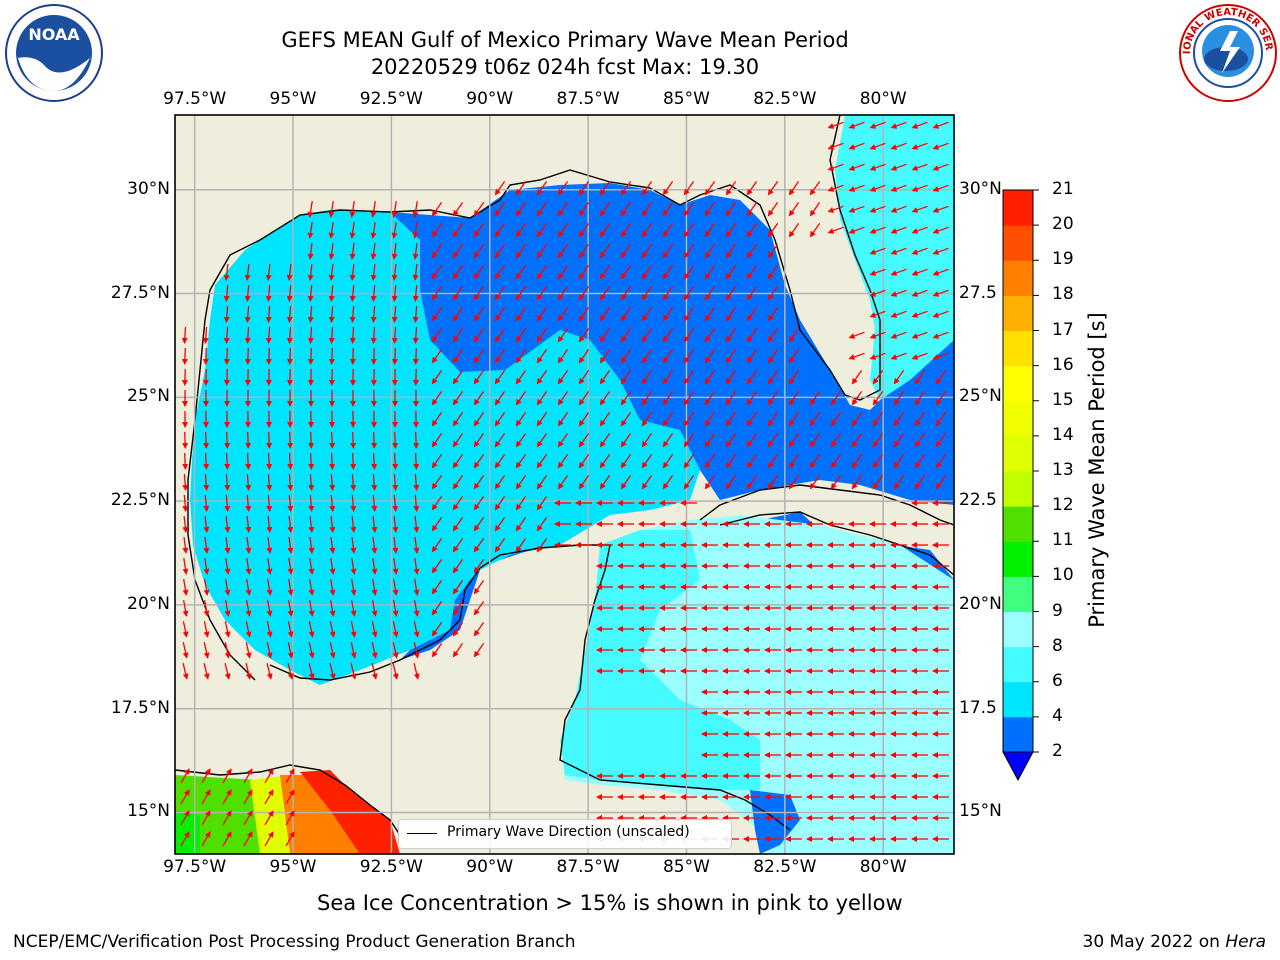 The image size is (1280, 960). What do you see at coordinates (195, 99) in the screenshot?
I see `longitude-label-top: 97.5°W` at bounding box center [195, 99].